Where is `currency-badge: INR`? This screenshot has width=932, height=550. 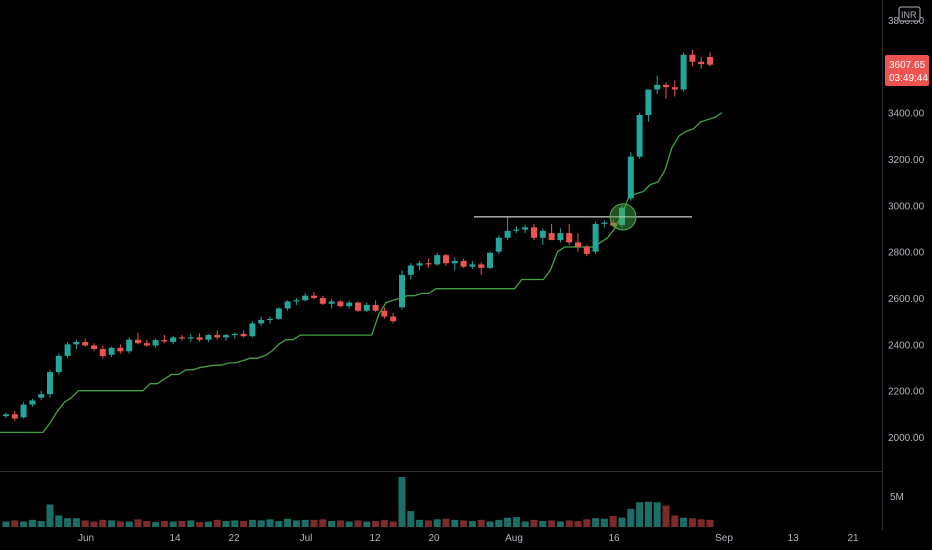 currency-badge: INR is located at coordinates (909, 14).